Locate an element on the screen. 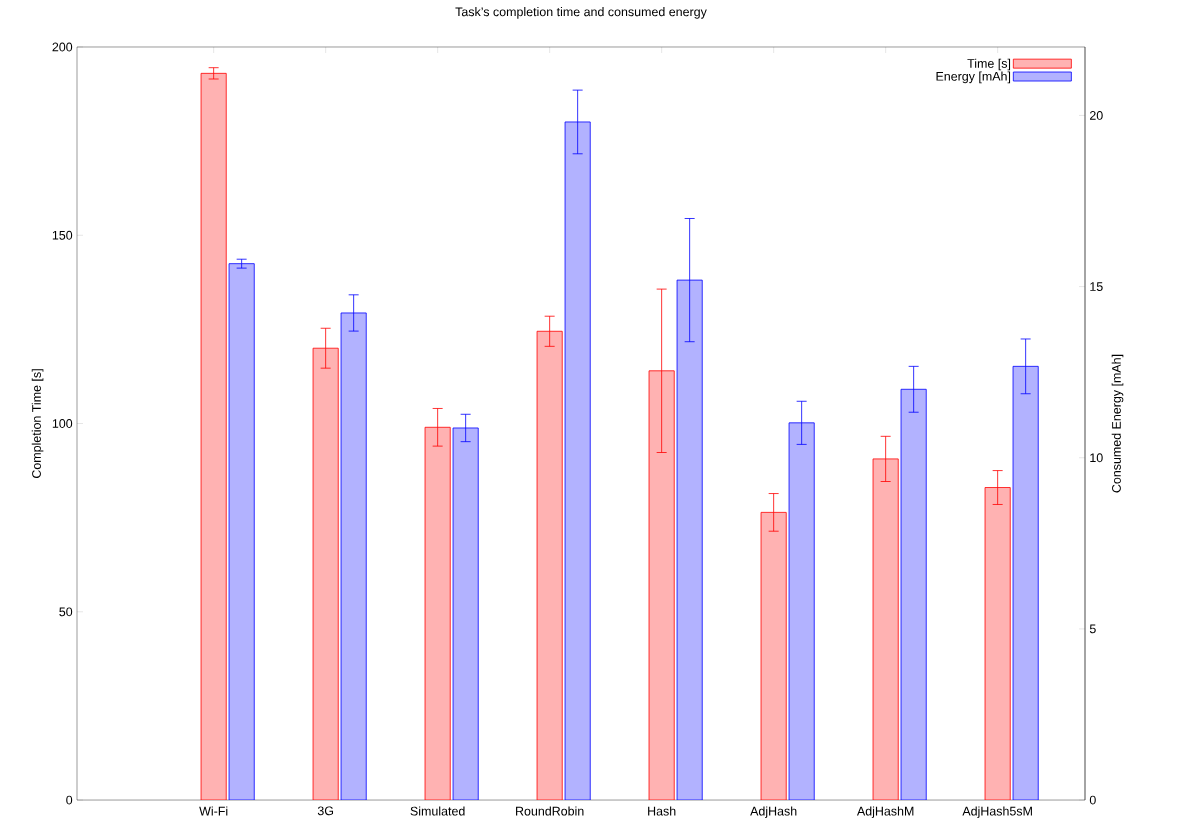 The width and height of the screenshot is (1193, 835). y-tick-label: 0 is located at coordinates (69, 800).